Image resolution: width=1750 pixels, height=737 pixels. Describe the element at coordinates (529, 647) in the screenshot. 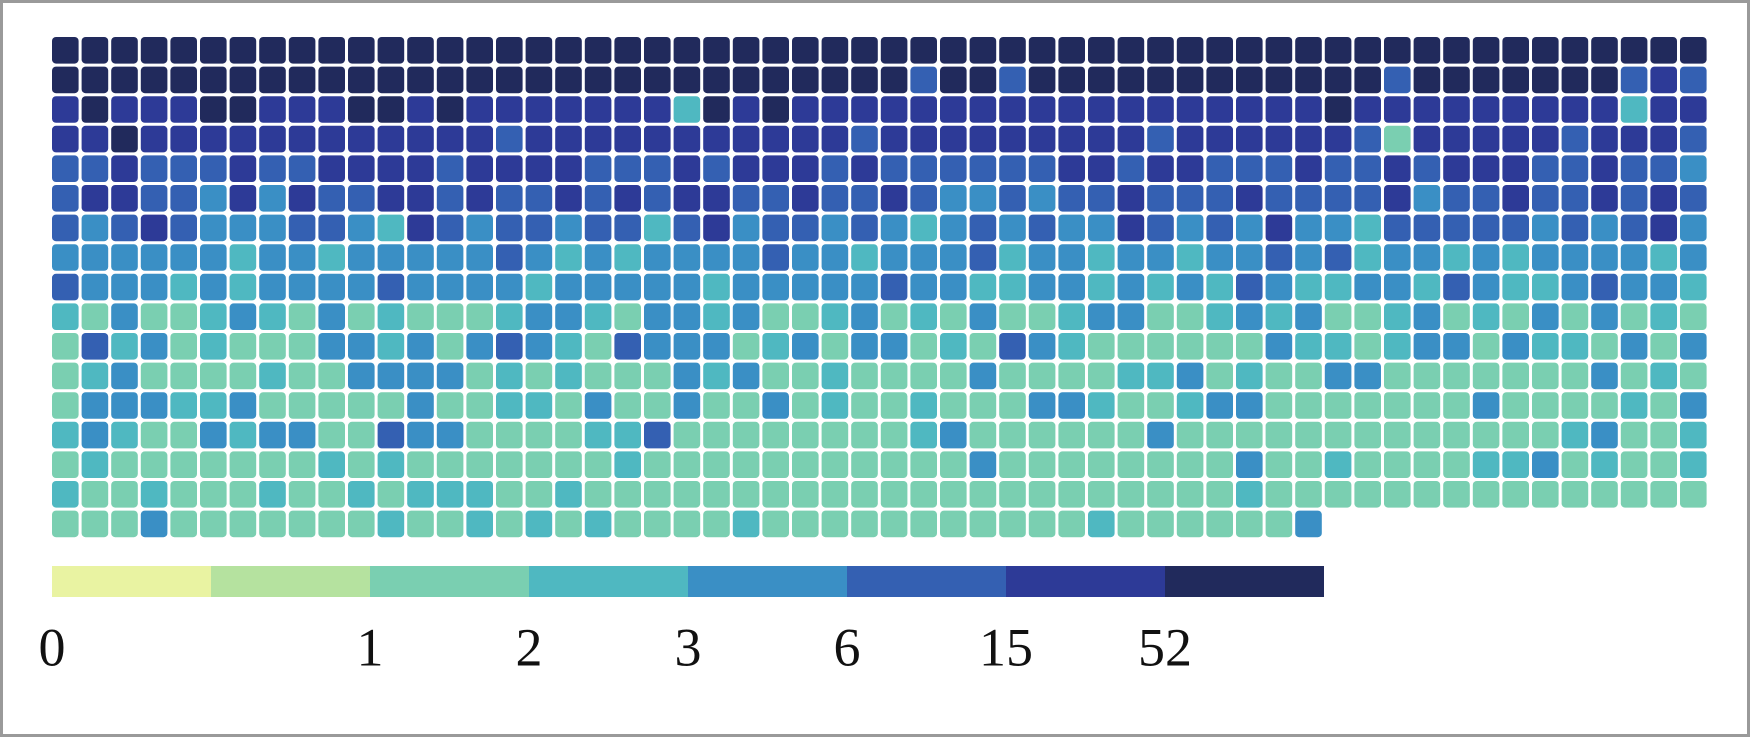

I see `legend-tick-label: 2` at that location.